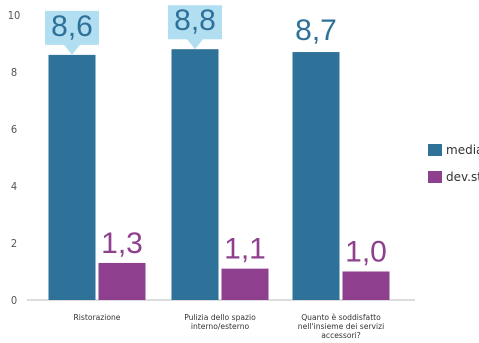  What do you see at coordinates (341, 317) in the screenshot?
I see `category-label-line: Quanto è soddisfatto` at bounding box center [341, 317].